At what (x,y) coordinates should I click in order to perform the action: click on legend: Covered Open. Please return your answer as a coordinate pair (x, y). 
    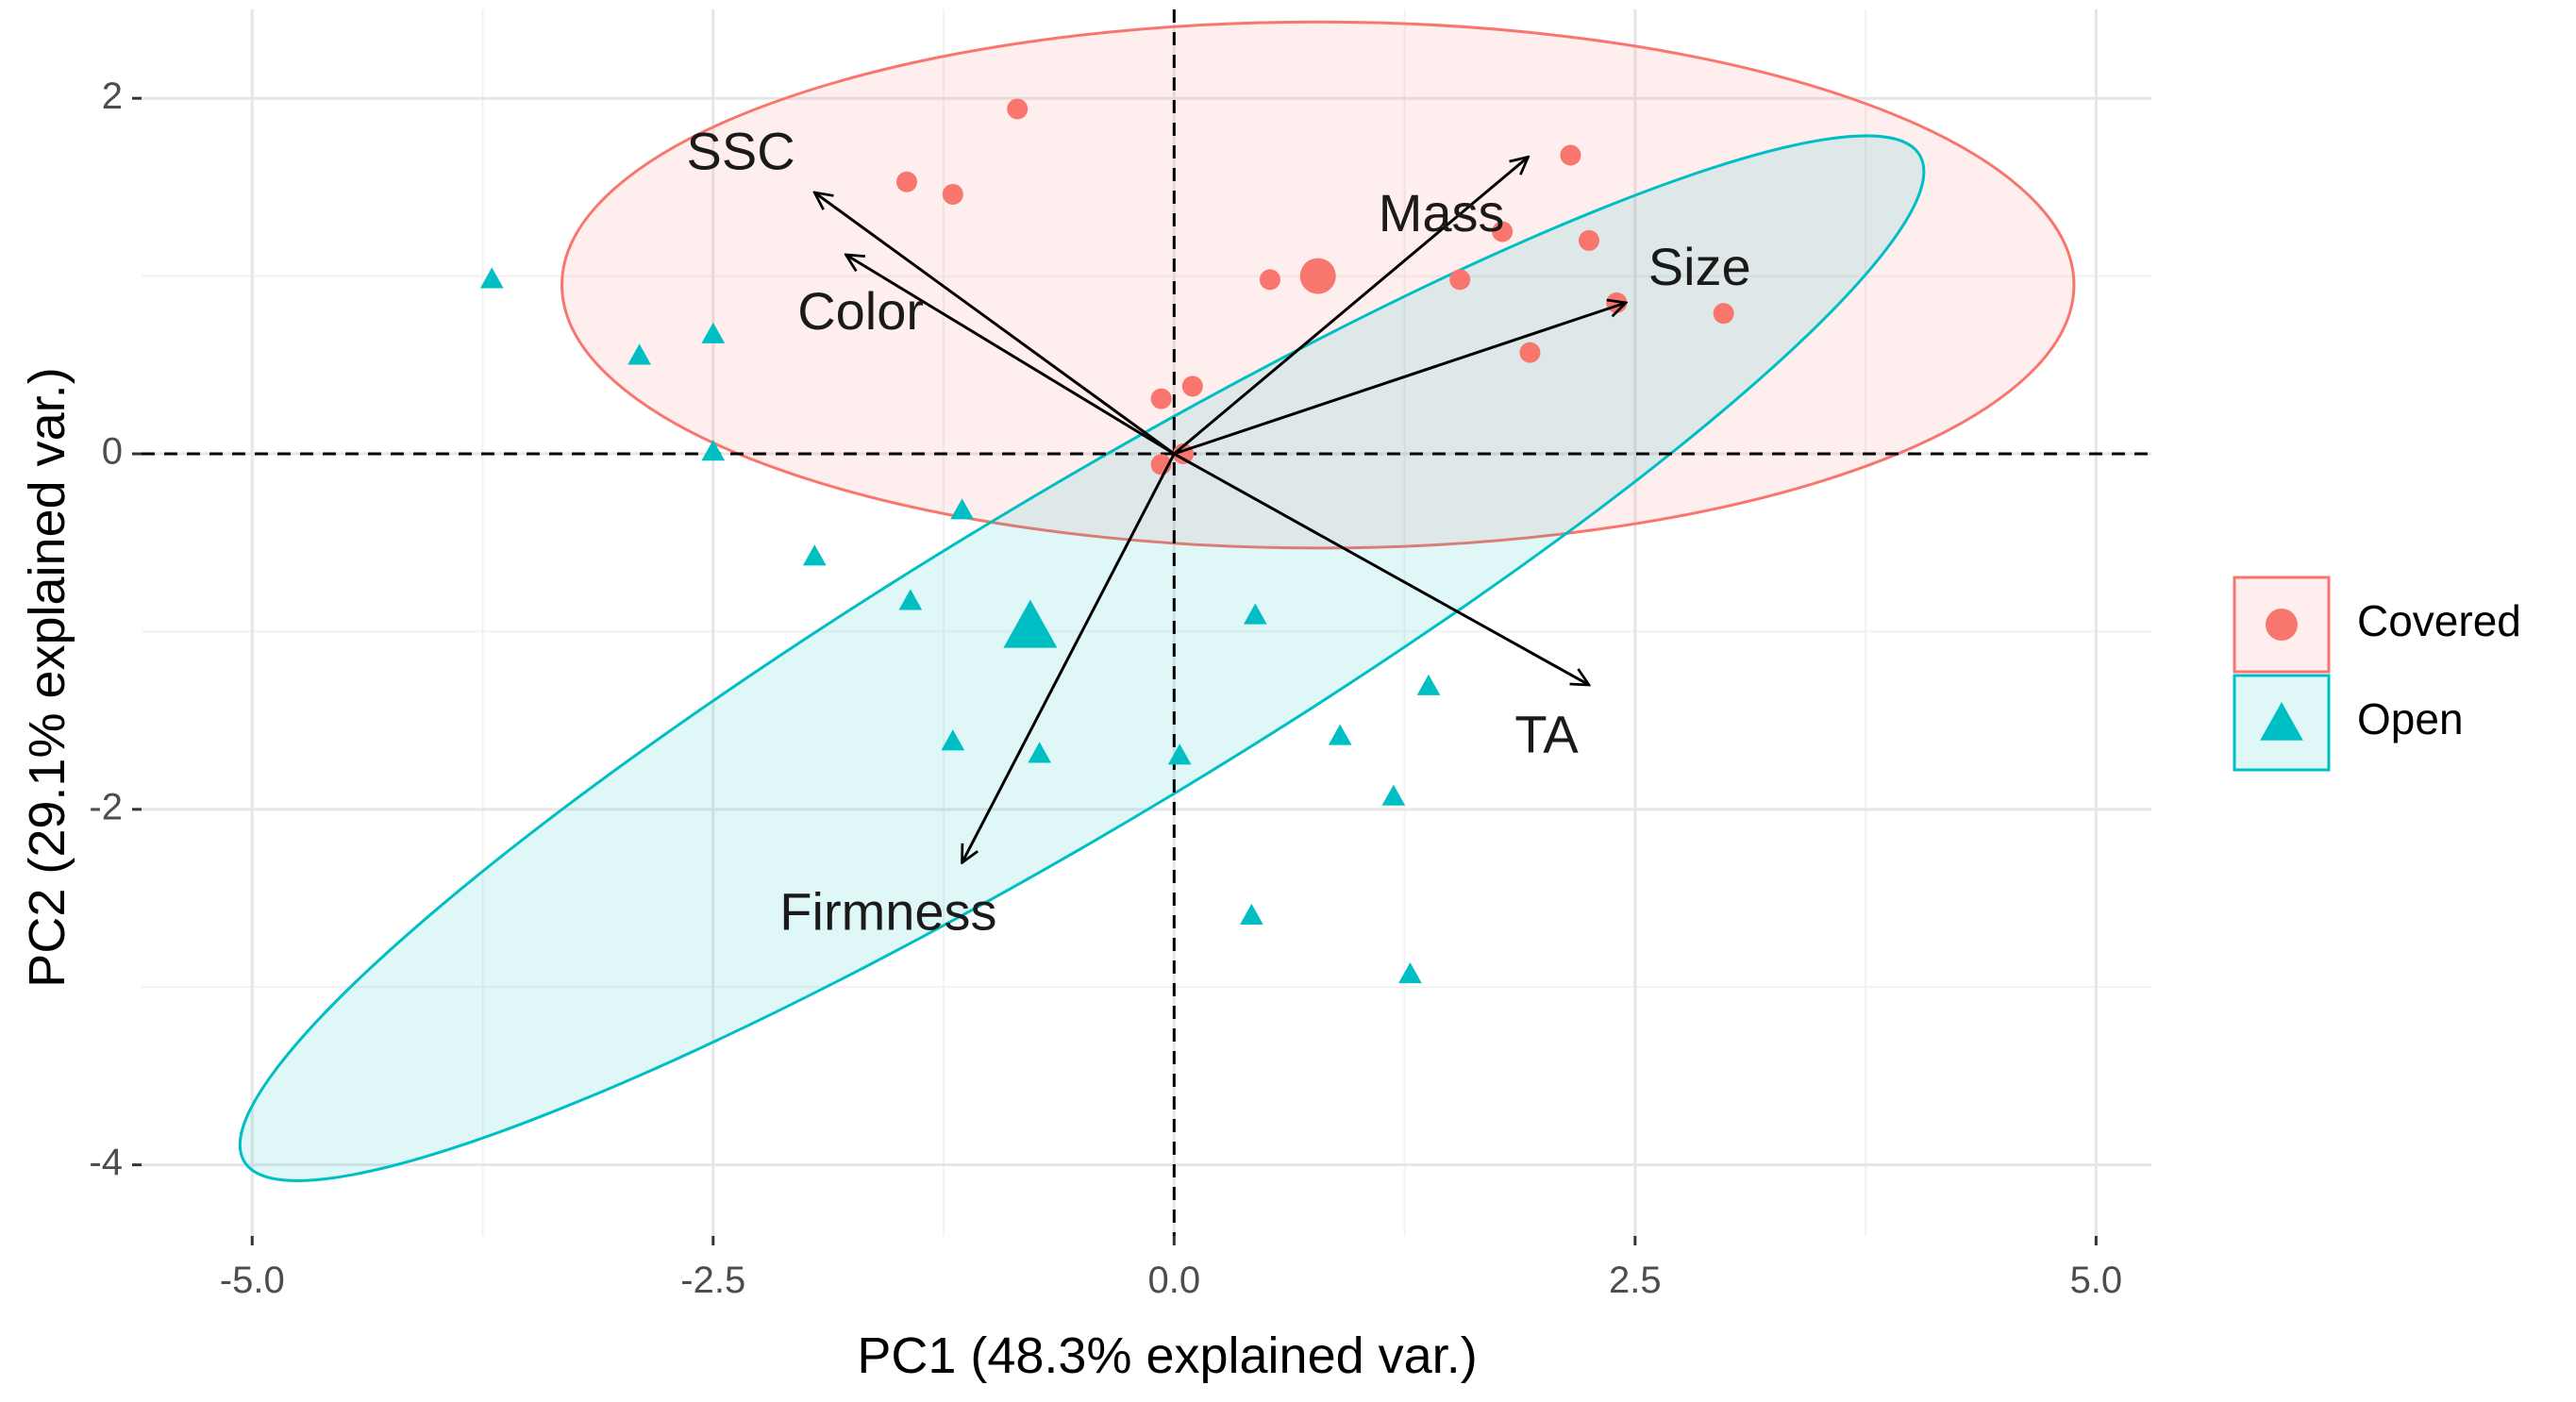
    Looking at the image, I should click on (2377, 674).